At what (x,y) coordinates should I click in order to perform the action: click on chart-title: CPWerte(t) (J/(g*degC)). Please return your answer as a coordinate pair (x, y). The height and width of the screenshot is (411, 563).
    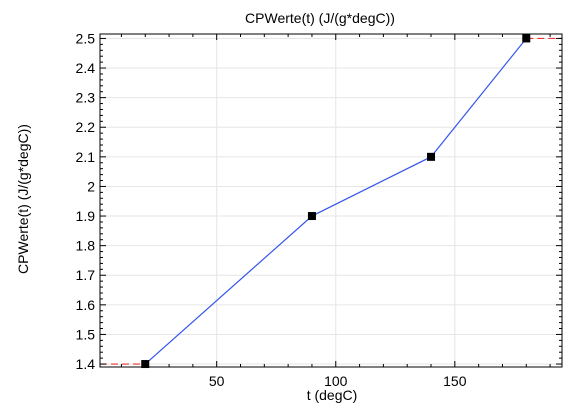
    Looking at the image, I should click on (320, 18).